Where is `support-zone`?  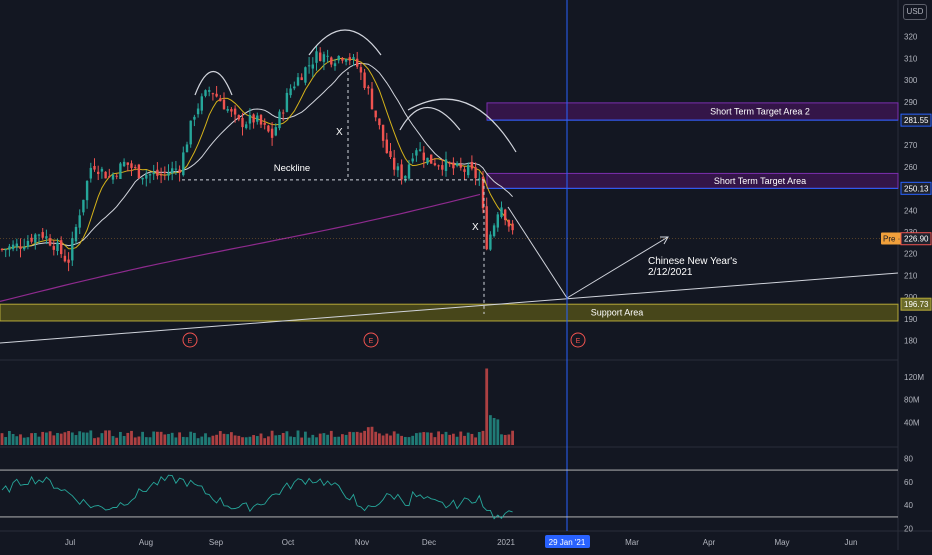 support-zone is located at coordinates (449, 312).